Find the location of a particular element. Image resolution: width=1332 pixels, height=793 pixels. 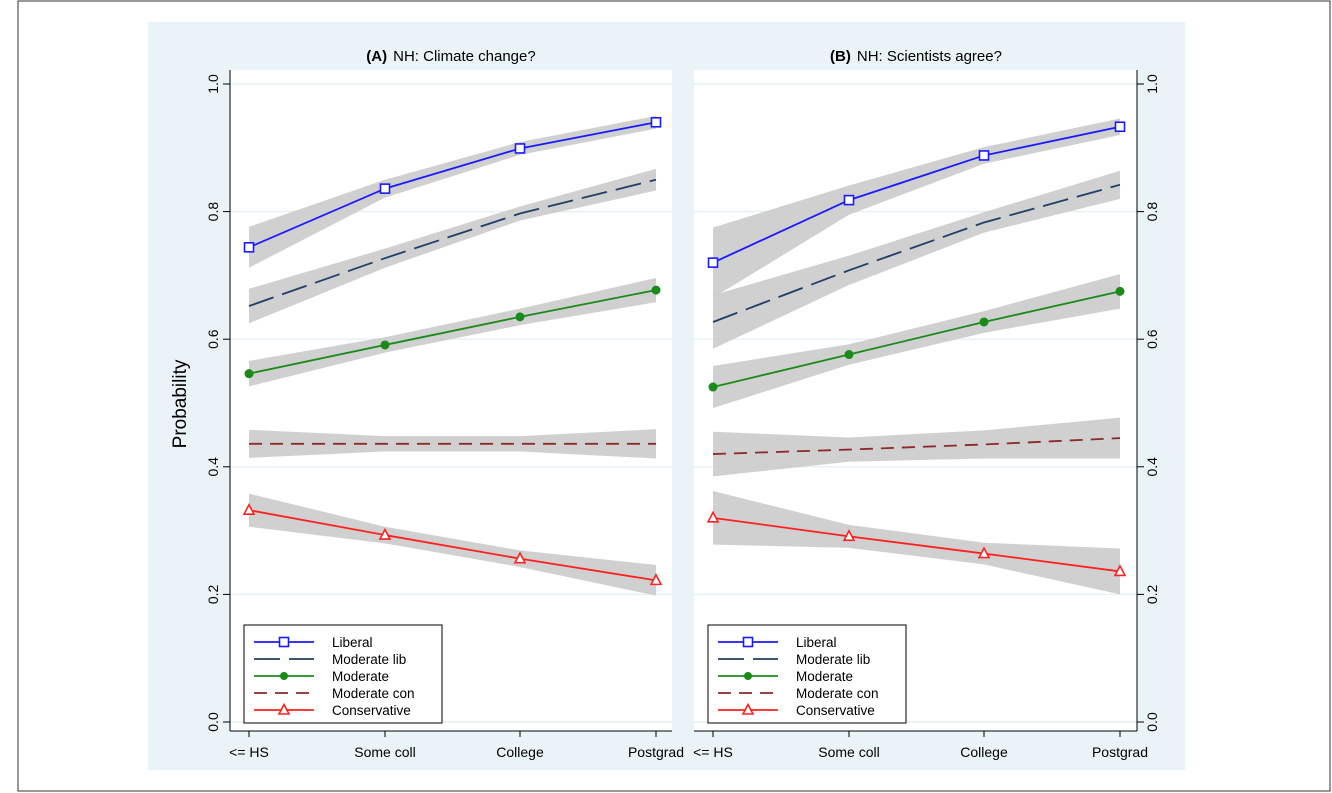

panel-title-text: NH: Climate change? is located at coordinates (464, 56).